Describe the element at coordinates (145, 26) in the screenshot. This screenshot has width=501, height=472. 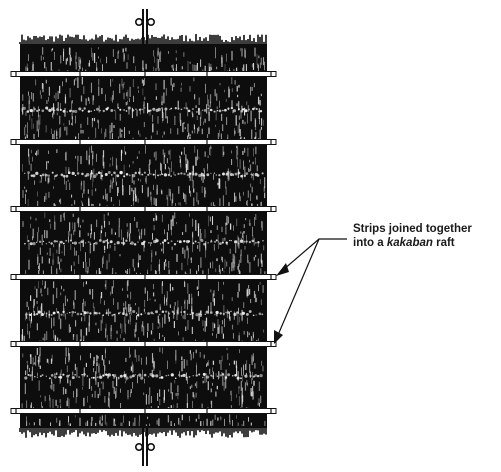
I see `top-anchor-stake` at that location.